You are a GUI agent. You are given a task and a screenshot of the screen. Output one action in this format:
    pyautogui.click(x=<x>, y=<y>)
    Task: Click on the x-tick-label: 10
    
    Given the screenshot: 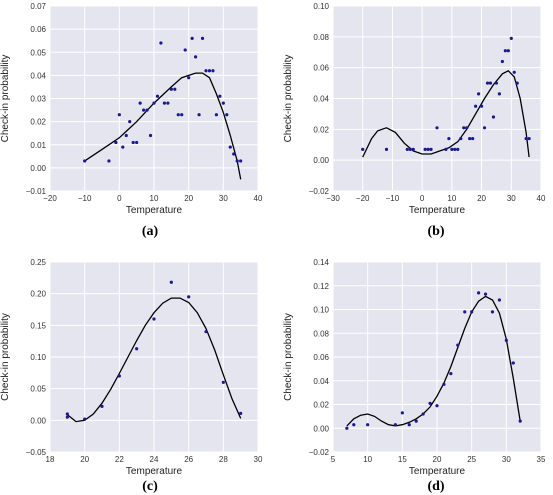 What is the action you would take?
    pyautogui.click(x=451, y=198)
    